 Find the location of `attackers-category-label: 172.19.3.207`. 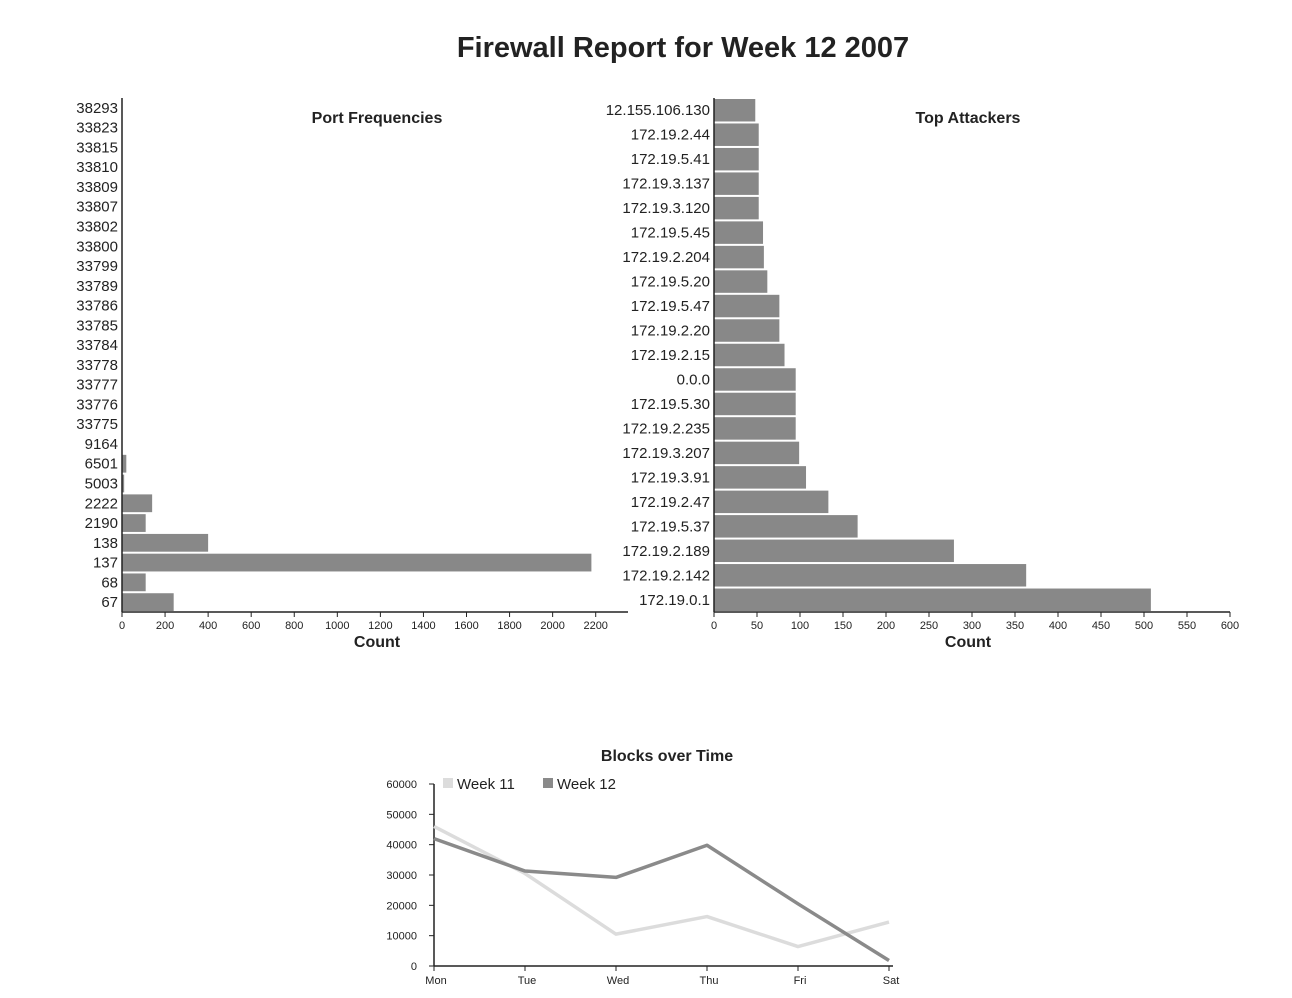

attackers-category-label: 172.19.3.207 is located at coordinates (666, 453).